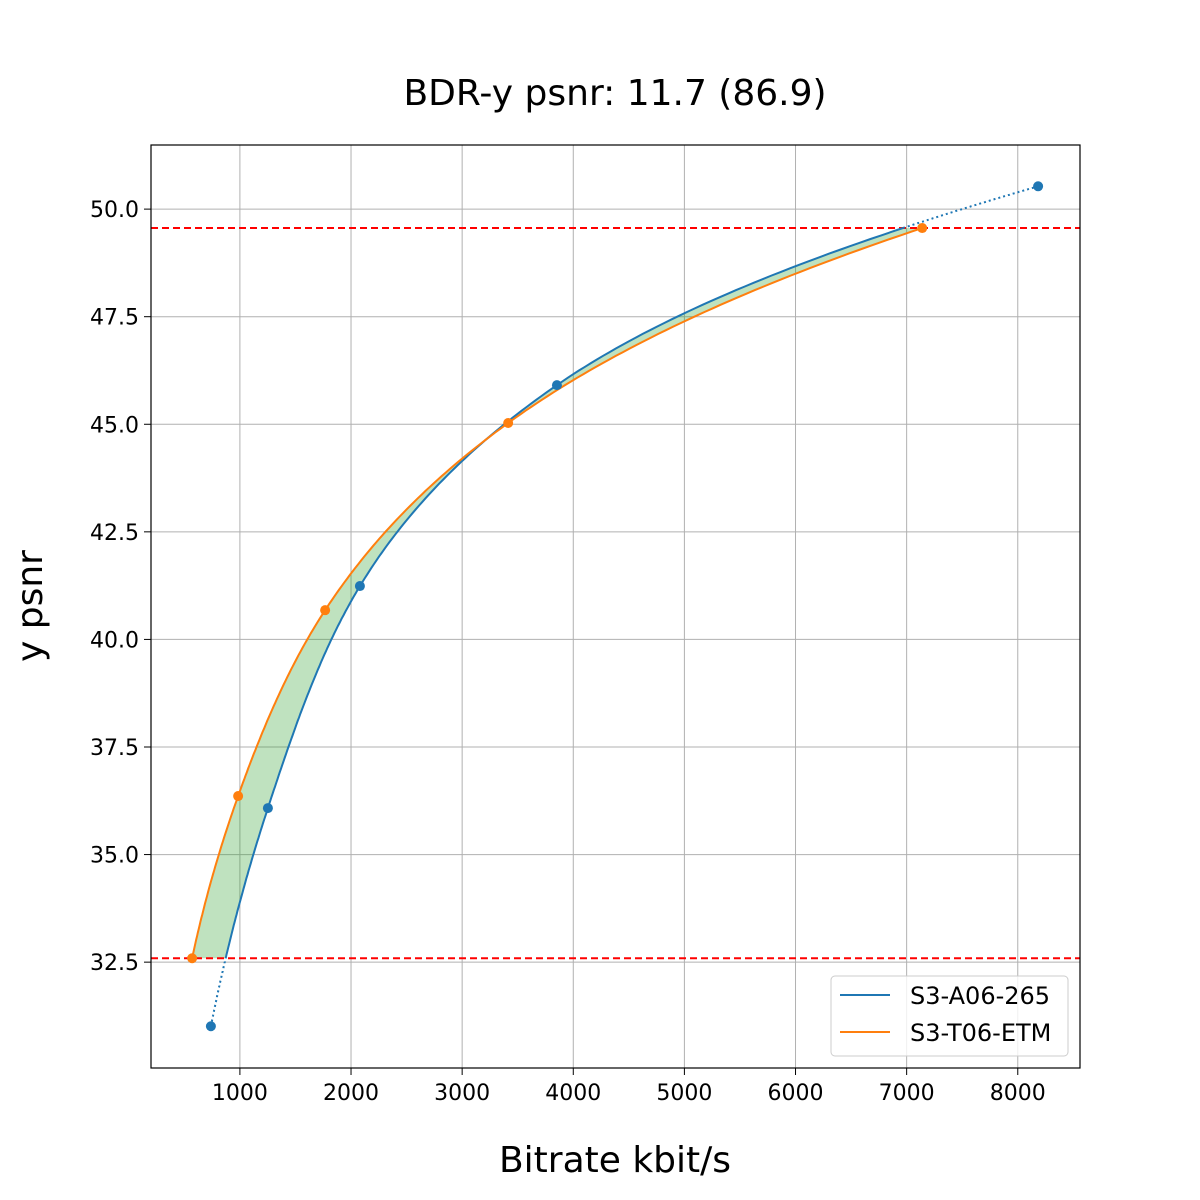 The width and height of the screenshot is (1200, 1200). I want to click on y-tick-label: 32.5, so click(114, 963).